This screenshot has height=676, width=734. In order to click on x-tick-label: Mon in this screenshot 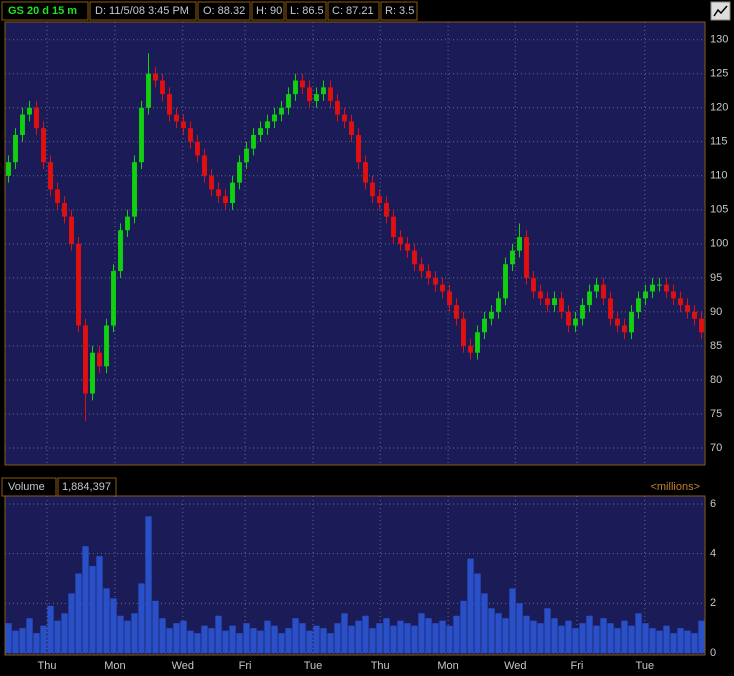, I will do `click(447, 666)`.